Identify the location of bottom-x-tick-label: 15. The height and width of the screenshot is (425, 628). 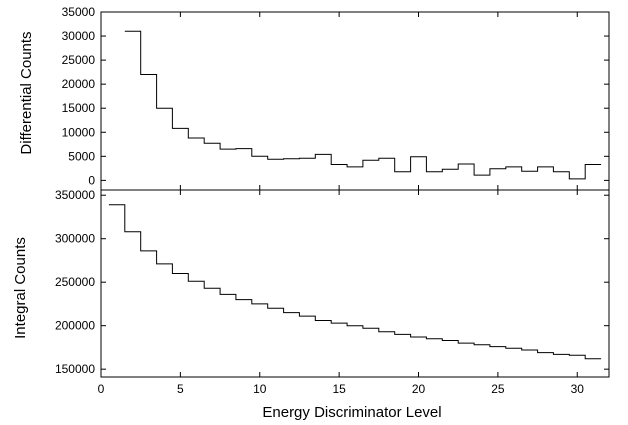
(339, 389).